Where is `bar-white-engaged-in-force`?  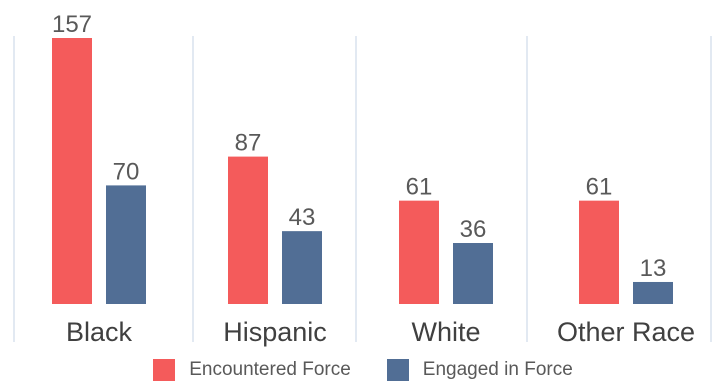
bar-white-engaged-in-force is located at coordinates (473, 273).